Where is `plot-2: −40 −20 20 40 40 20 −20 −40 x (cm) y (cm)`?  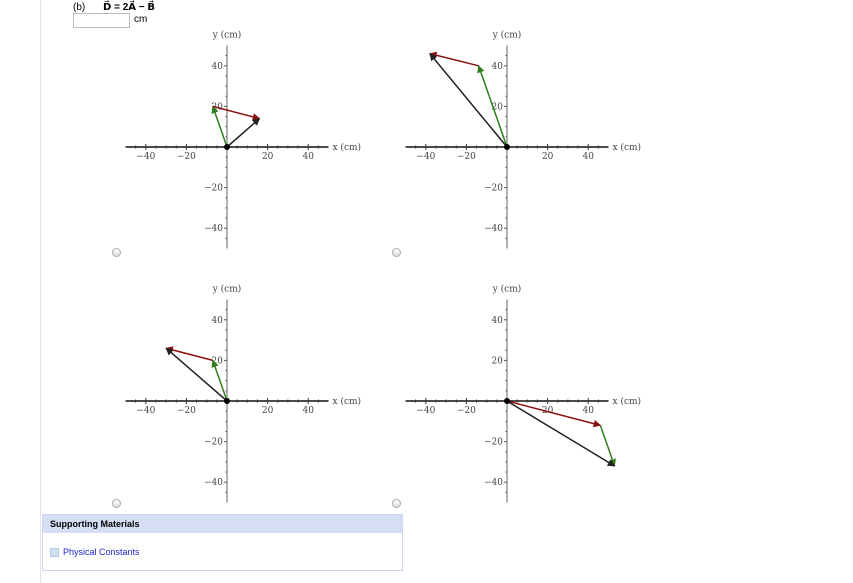 plot-2: −40 −20 20 40 40 20 −20 −40 x (cm) y (cm) is located at coordinates (523, 139).